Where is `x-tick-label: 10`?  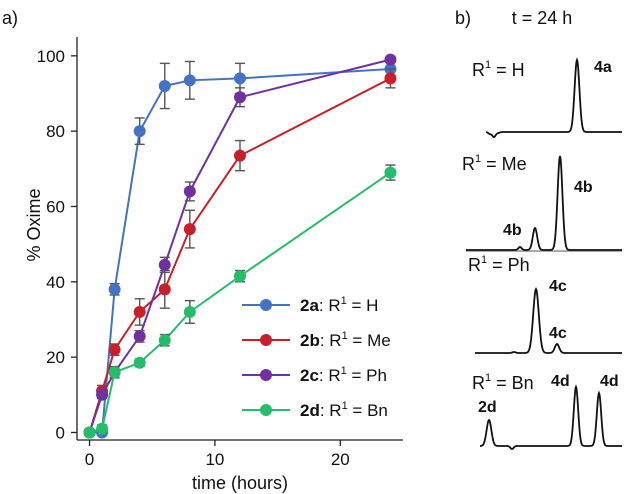 x-tick-label: 10 is located at coordinates (214, 459).